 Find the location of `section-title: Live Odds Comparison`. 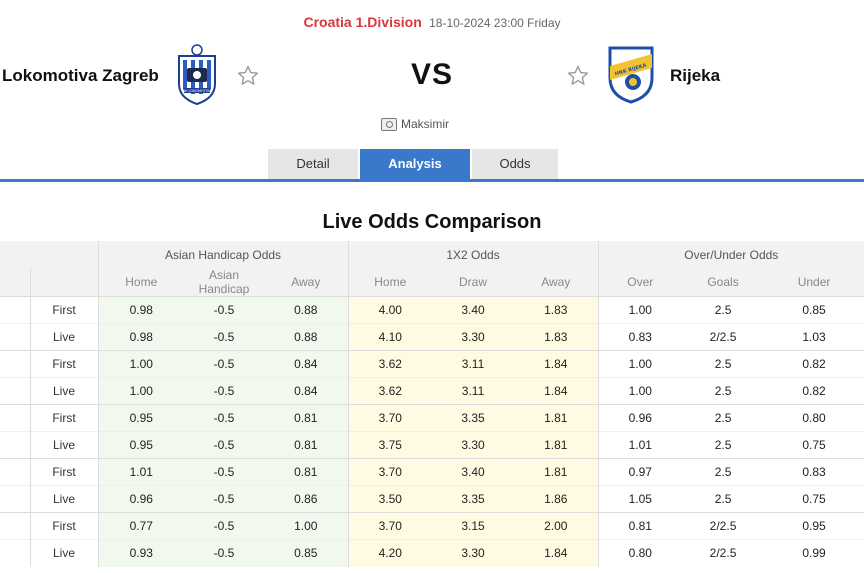

section-title: Live Odds Comparison is located at coordinates (432, 222).